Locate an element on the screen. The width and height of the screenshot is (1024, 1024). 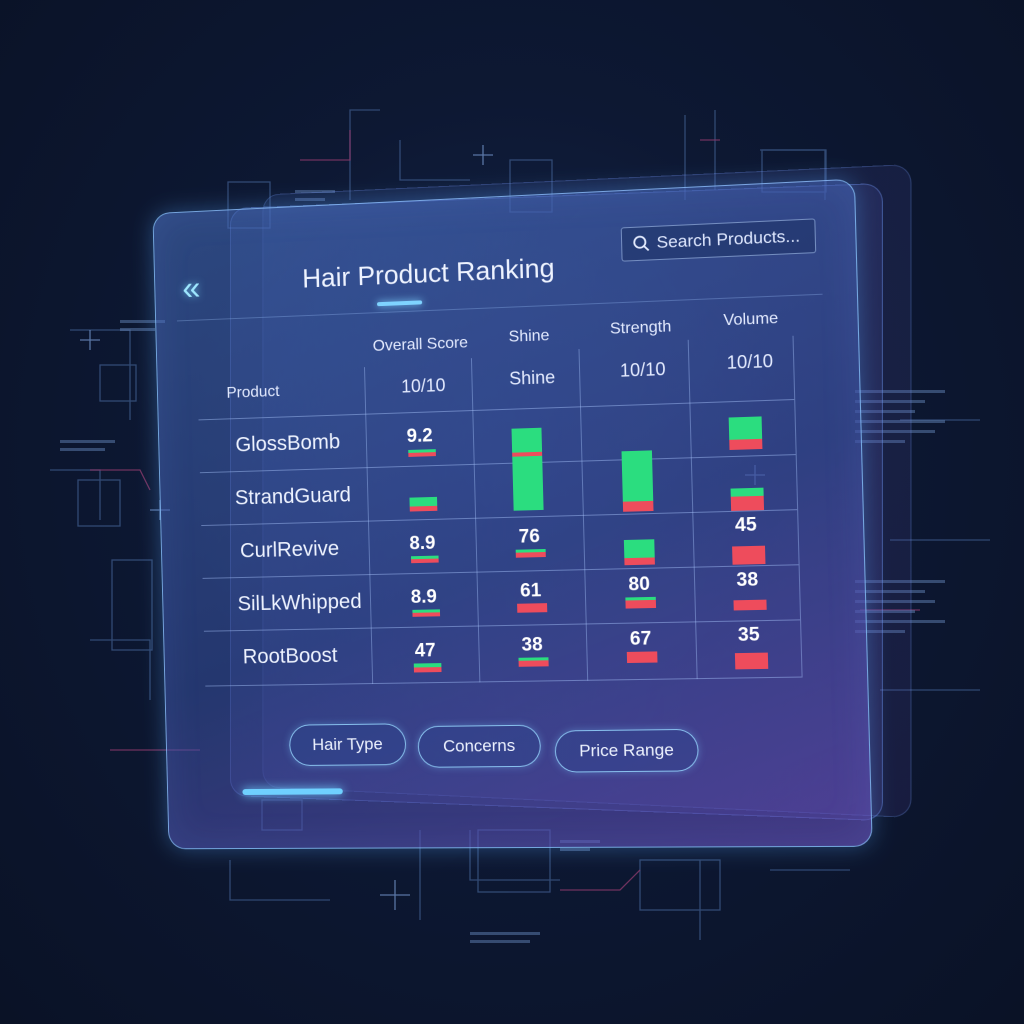
cell-value-curlrevive-shine: 76 is located at coordinates (529, 538).